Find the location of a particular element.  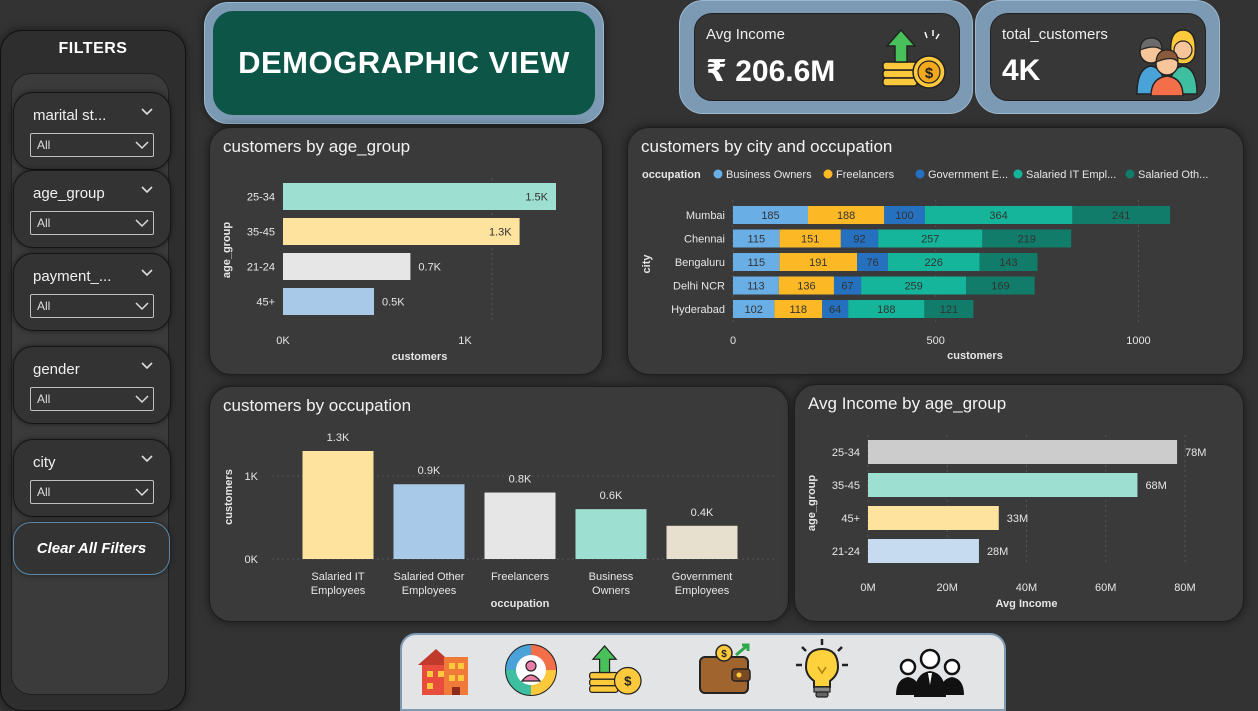

tick-label: 0M is located at coordinates (867, 588).